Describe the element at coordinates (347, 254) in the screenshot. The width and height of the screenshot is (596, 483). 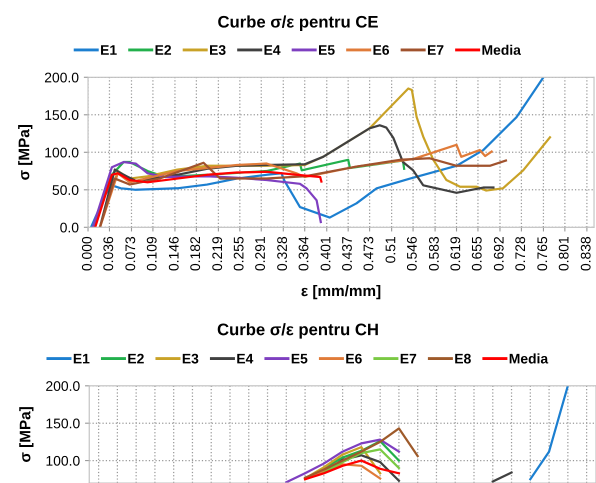
I see `x-tick-label: 0.437` at that location.